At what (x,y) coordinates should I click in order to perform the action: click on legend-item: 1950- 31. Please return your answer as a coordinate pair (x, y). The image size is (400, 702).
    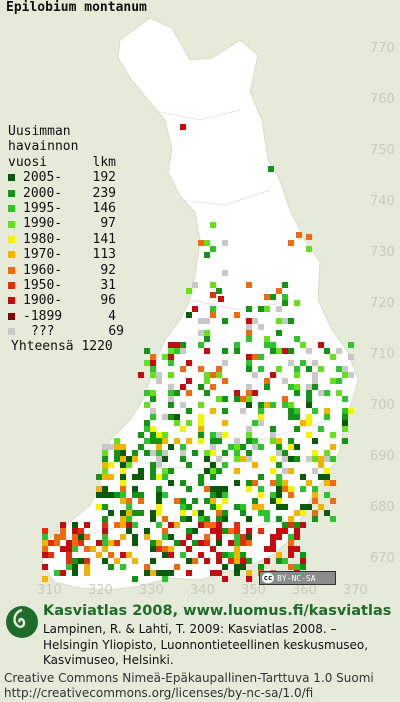
    Looking at the image, I should click on (66, 285).